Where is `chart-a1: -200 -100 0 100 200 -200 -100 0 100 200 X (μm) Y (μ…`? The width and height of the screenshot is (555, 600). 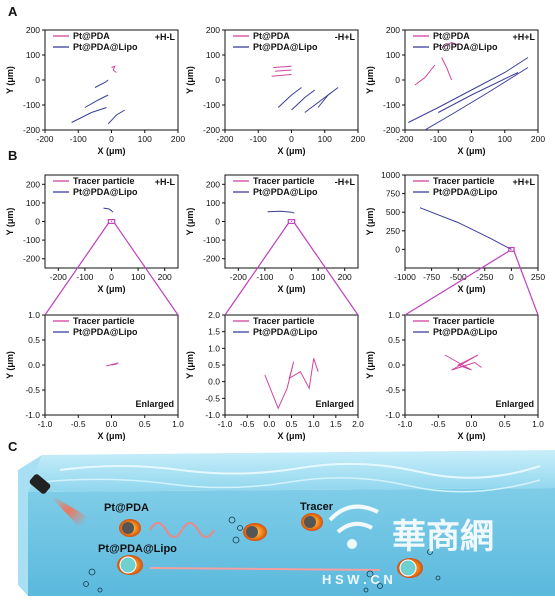
chart-a1: -200 -100 0 100 200 -200 -100 0 100 200 X (μm) Y (μ… is located at coordinates (95, 90).